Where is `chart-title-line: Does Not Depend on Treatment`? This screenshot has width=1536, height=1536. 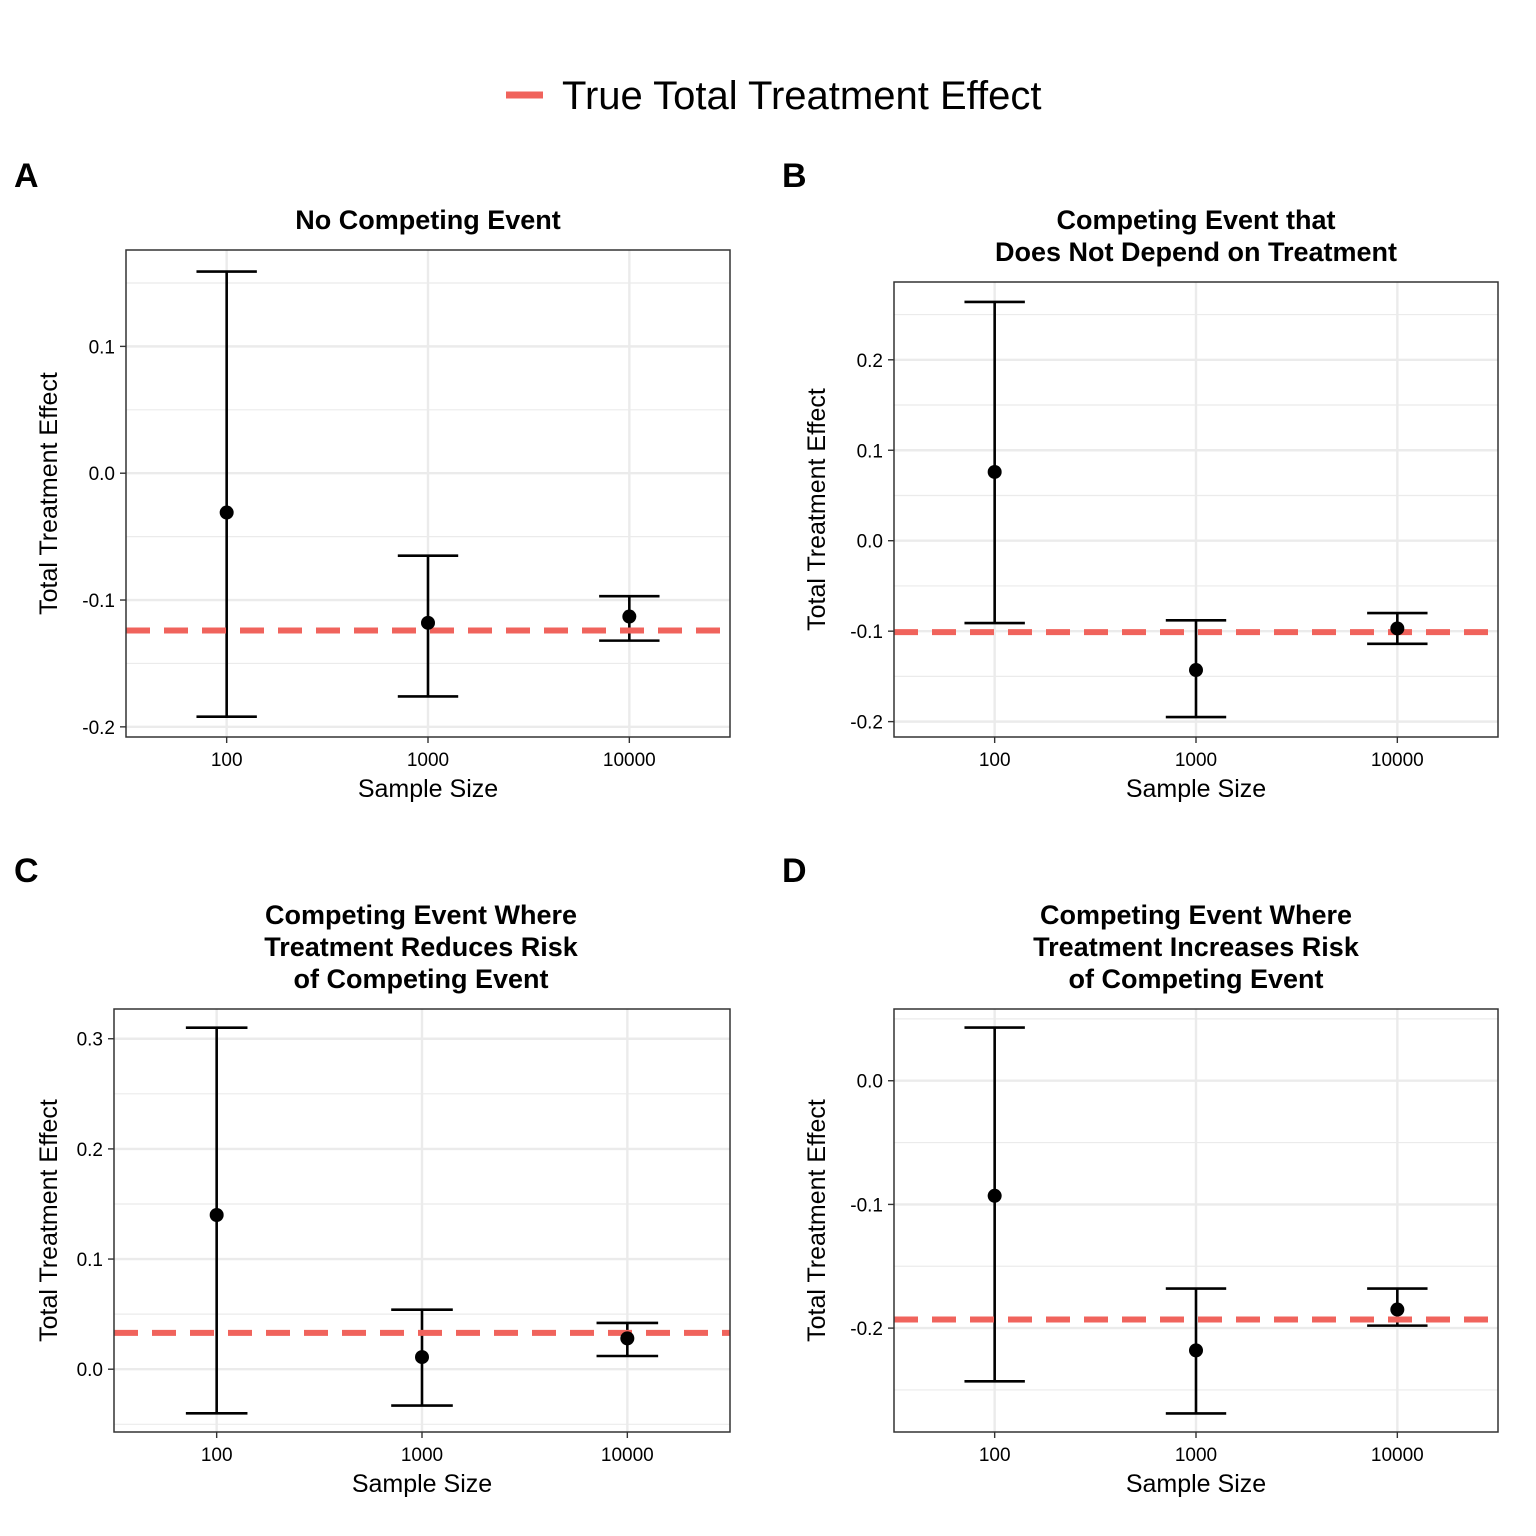
chart-title-line: Does Not Depend on Treatment is located at coordinates (1196, 252).